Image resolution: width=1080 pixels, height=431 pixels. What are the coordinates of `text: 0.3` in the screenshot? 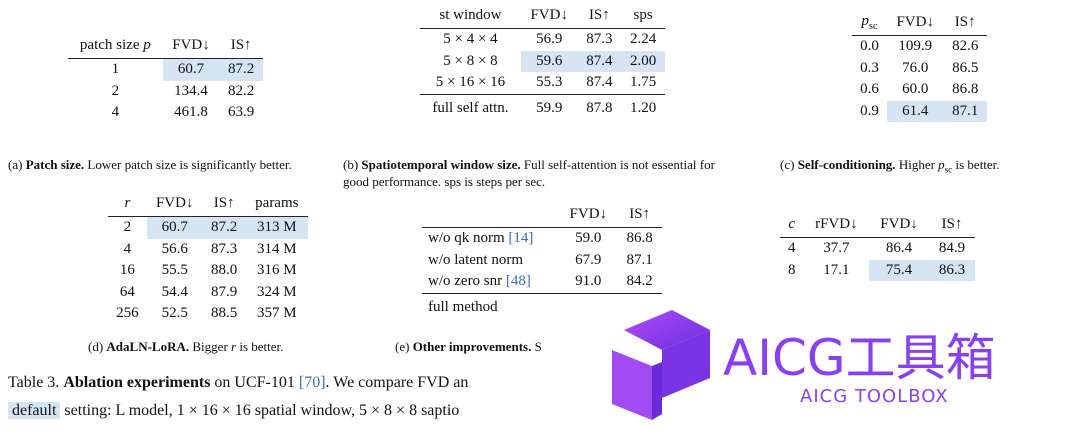 It's located at (869, 67).